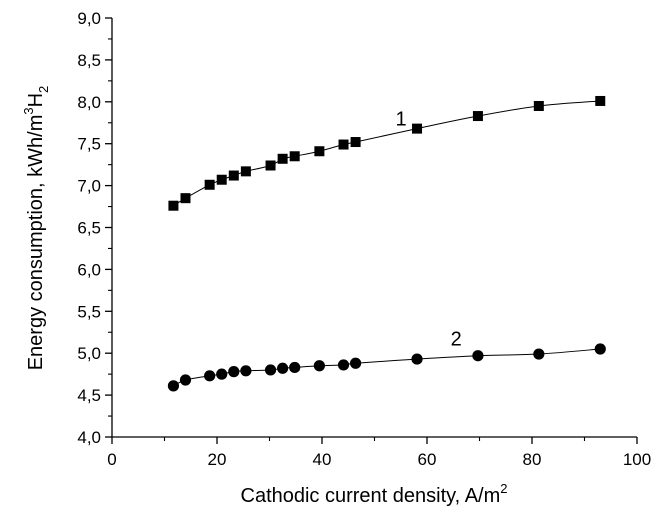 The image size is (657, 527). What do you see at coordinates (89, 353) in the screenshot?
I see `y-tick-label: 5,0` at bounding box center [89, 353].